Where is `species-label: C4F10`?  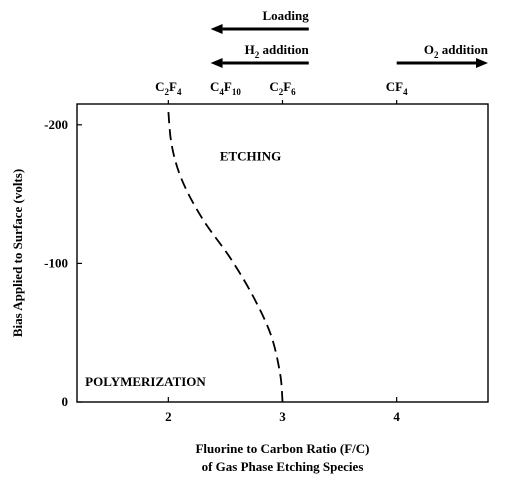
species-label: C4F10 is located at coordinates (225, 88).